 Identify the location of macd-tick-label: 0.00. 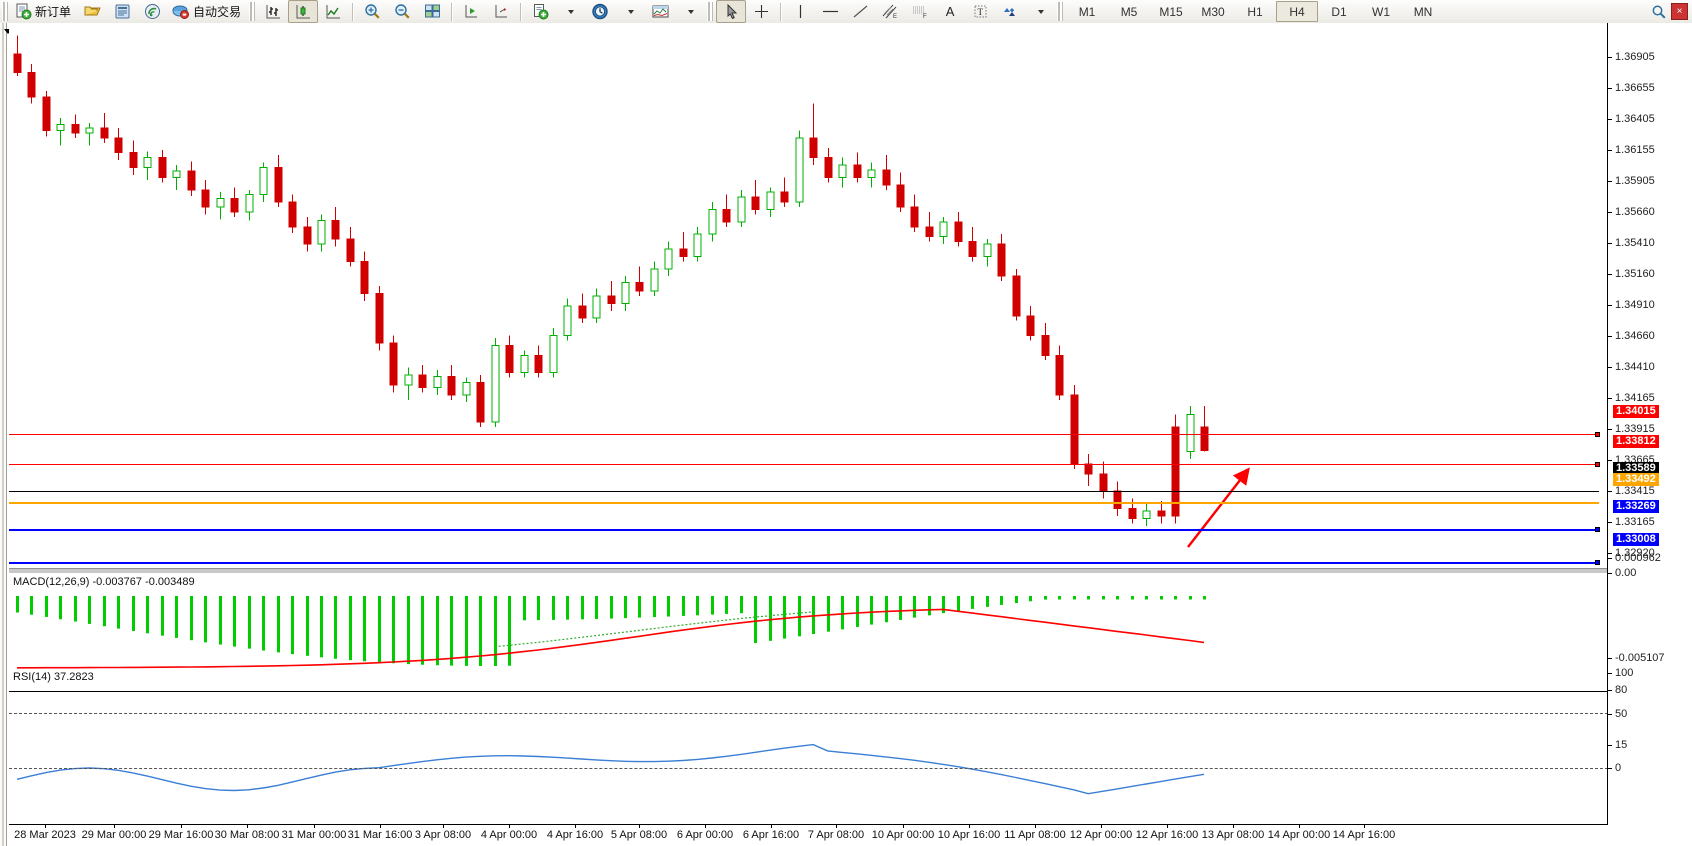
(1626, 573).